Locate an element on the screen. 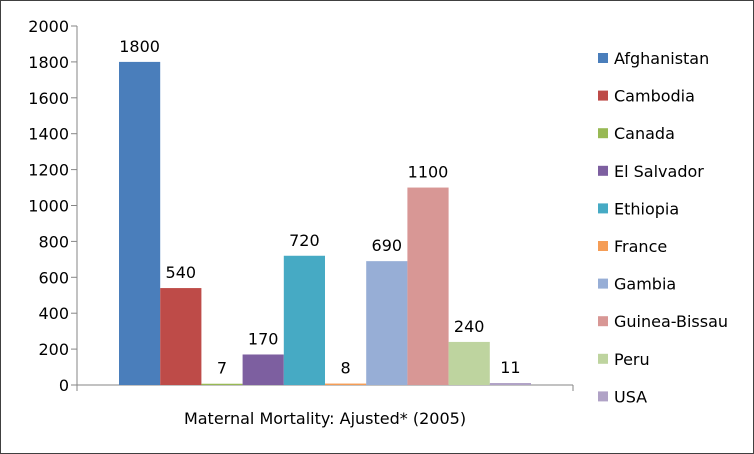  y-tick-label: 1800 is located at coordinates (48, 62).